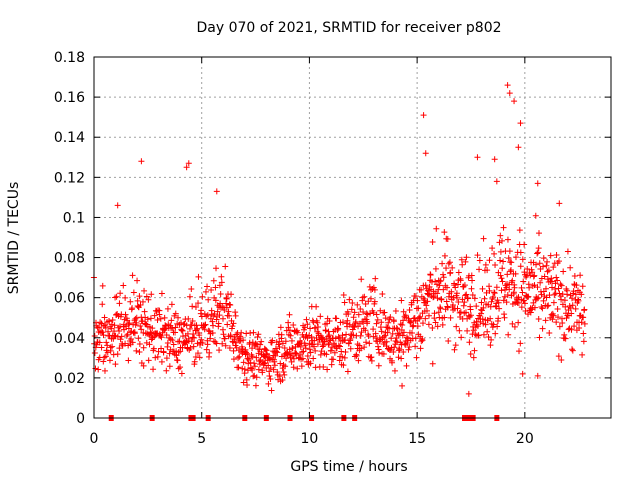 The height and width of the screenshot is (480, 640). I want to click on y-tick-label: 0.02, so click(69, 379).